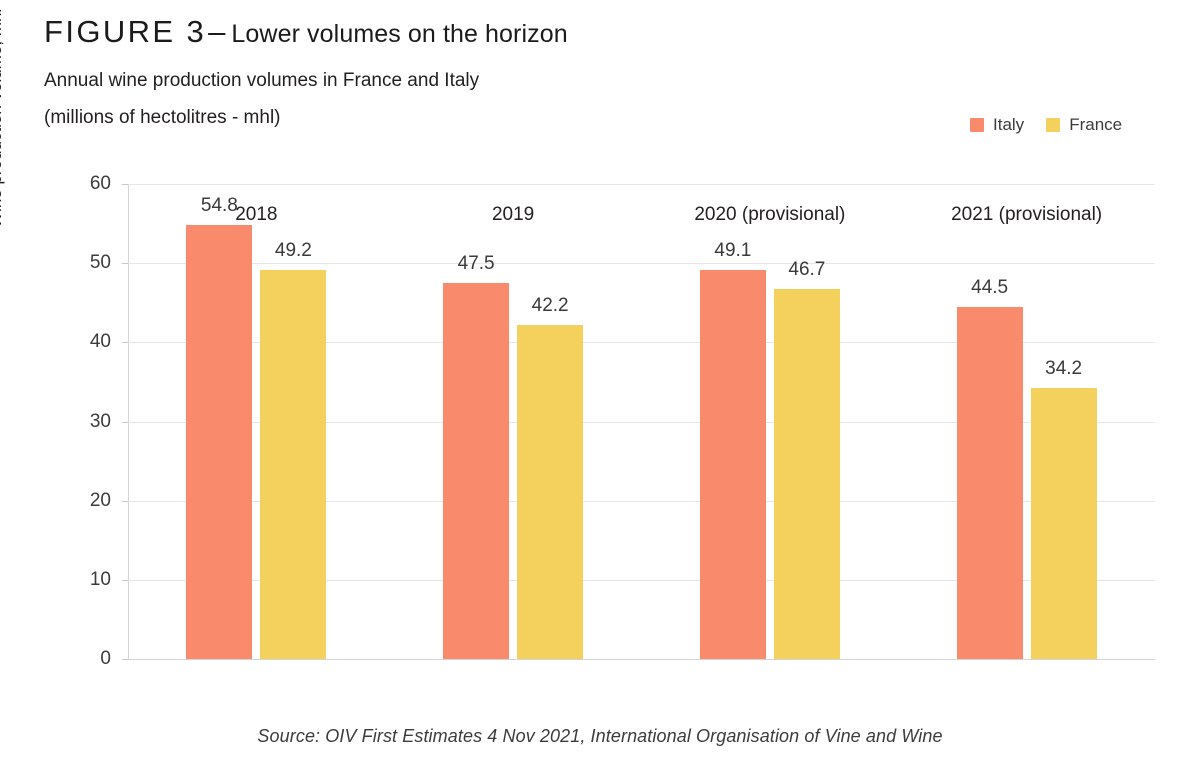 Image resolution: width=1200 pixels, height=759 pixels. I want to click on legend-item-france: France, so click(1084, 124).